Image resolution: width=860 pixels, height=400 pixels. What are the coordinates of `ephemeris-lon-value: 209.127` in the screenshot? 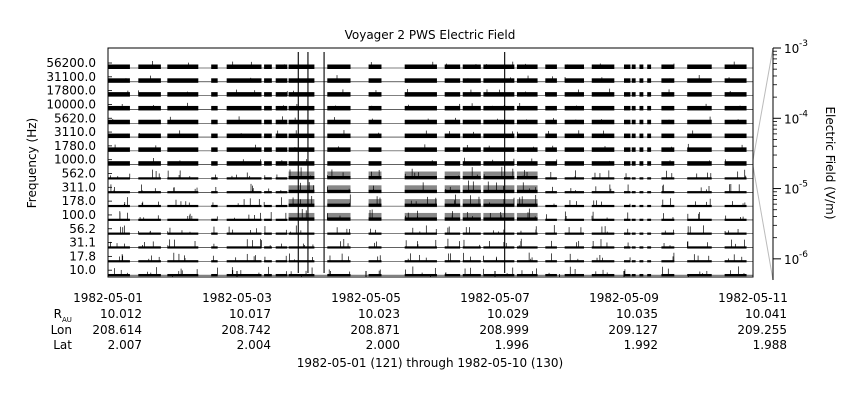 It's located at (633, 330).